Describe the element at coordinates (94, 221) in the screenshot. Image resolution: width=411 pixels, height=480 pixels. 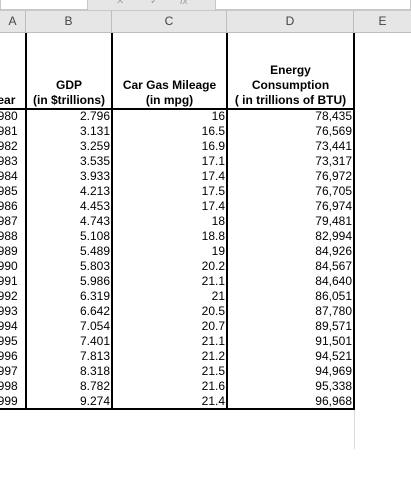
I see `cell-gdp: 4.743` at that location.